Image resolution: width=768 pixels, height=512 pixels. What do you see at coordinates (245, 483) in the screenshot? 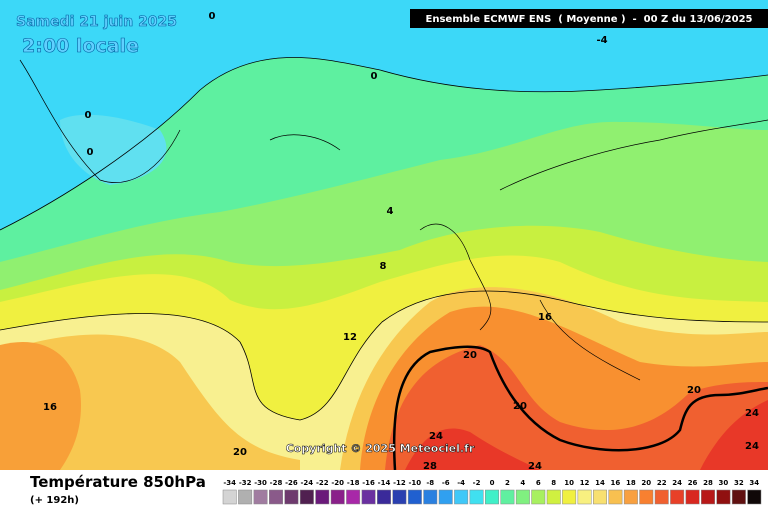
I see `legend-tick-label: -32` at bounding box center [245, 483].